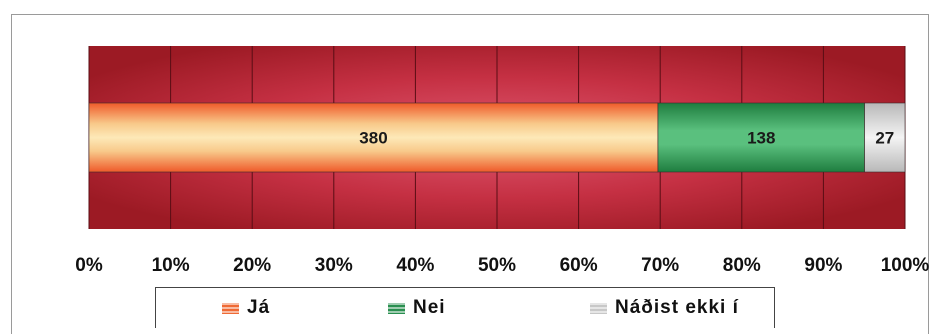  What do you see at coordinates (429, 307) in the screenshot?
I see `legend-label: Nei` at bounding box center [429, 307].